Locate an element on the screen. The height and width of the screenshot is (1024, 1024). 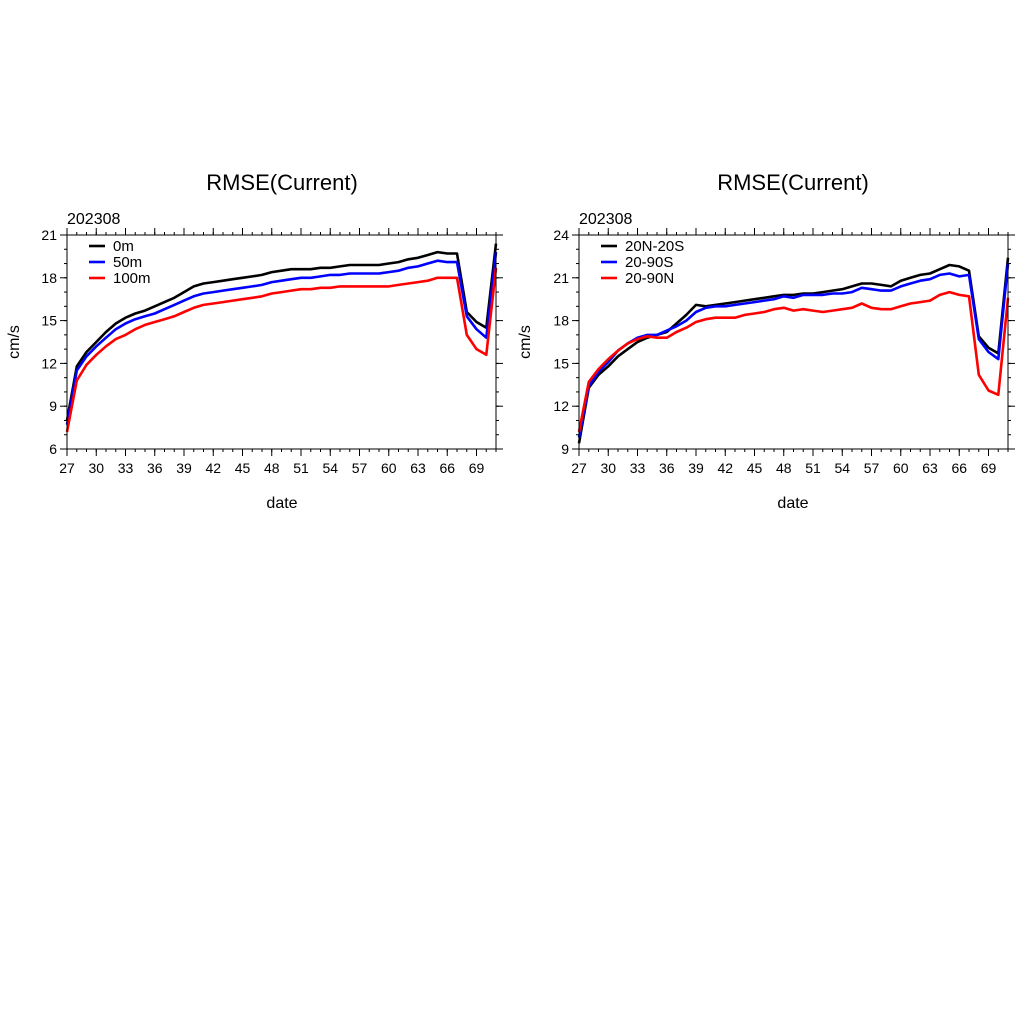
legend-label: 50m is located at coordinates (127, 262).